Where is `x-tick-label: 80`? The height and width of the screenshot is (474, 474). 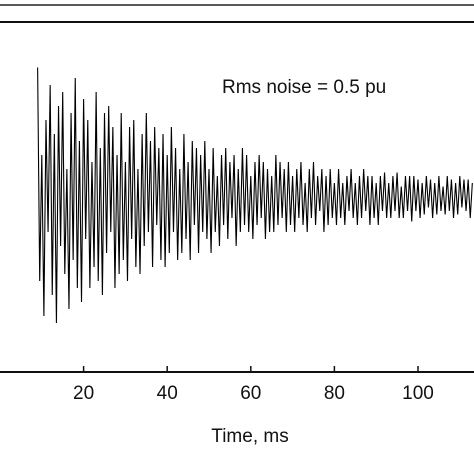
x-tick-label: 80 is located at coordinates (334, 393).